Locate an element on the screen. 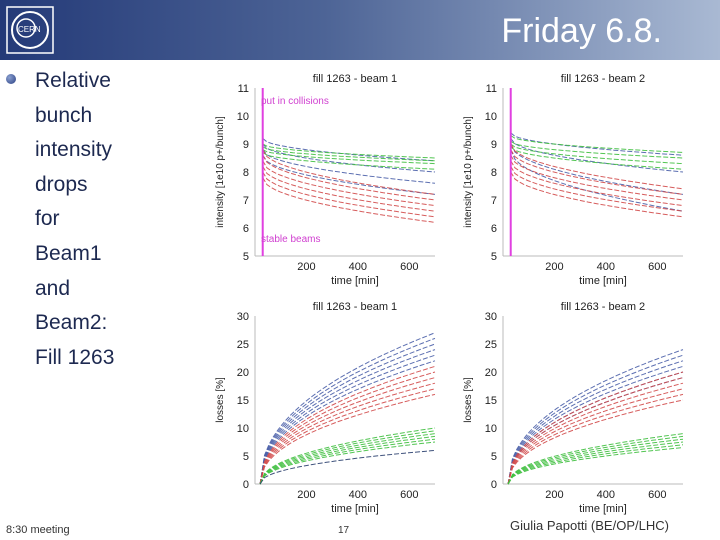  chart-title: fill 1263 - beam 1 is located at coordinates (355, 79).